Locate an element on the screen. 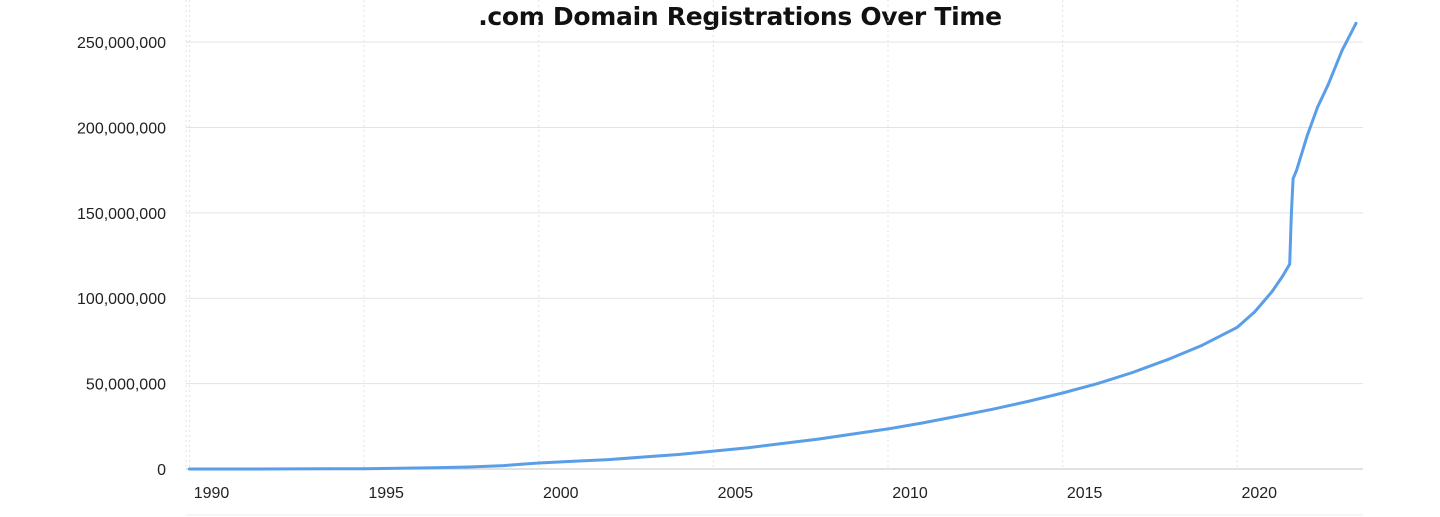 The height and width of the screenshot is (517, 1440). x-tick-label: 2020 is located at coordinates (1259, 493).